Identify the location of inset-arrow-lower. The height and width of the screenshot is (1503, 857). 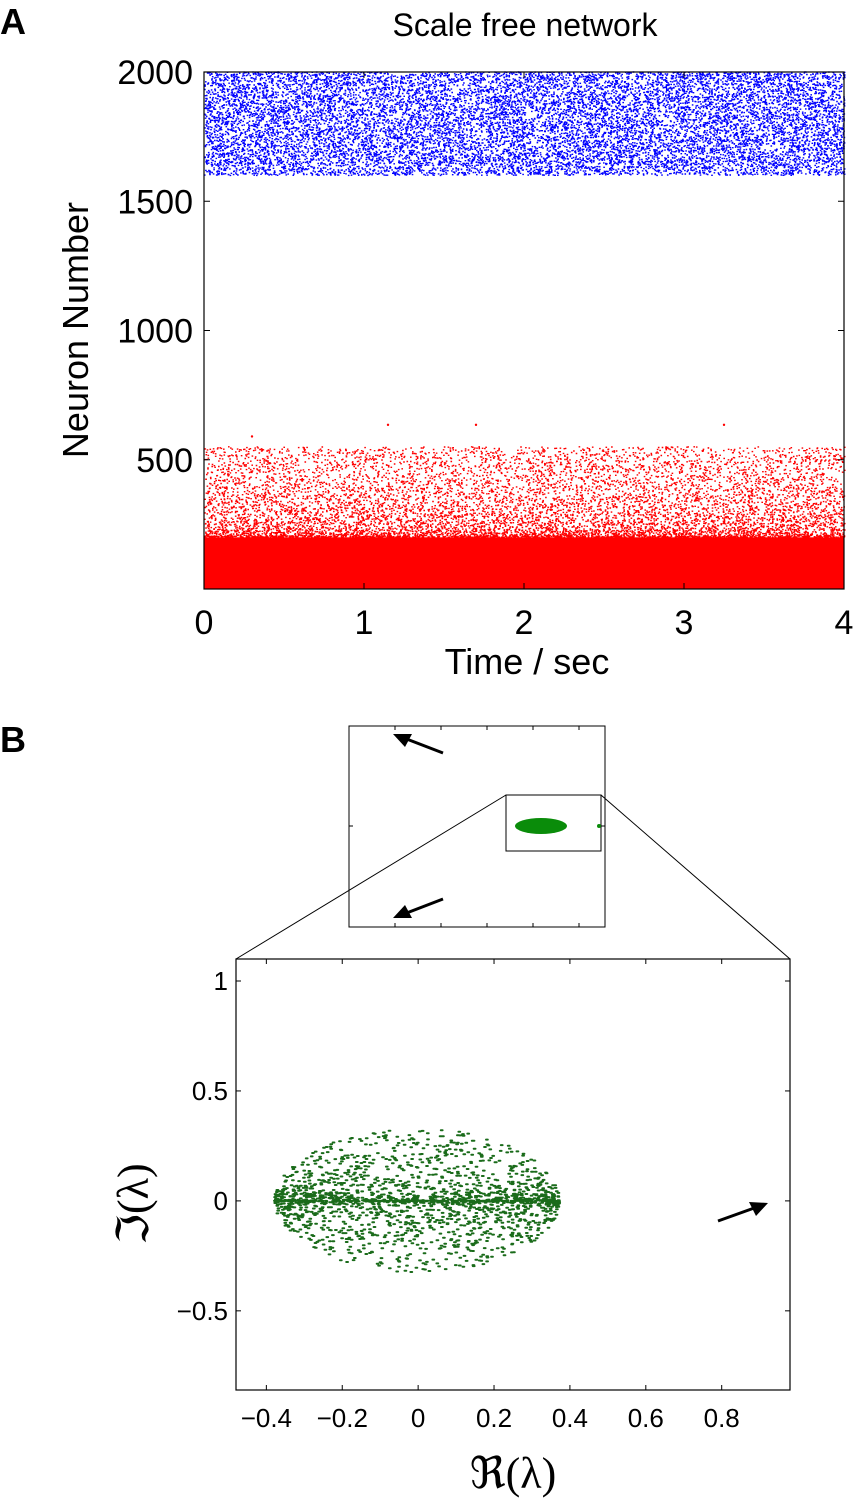
(418, 907).